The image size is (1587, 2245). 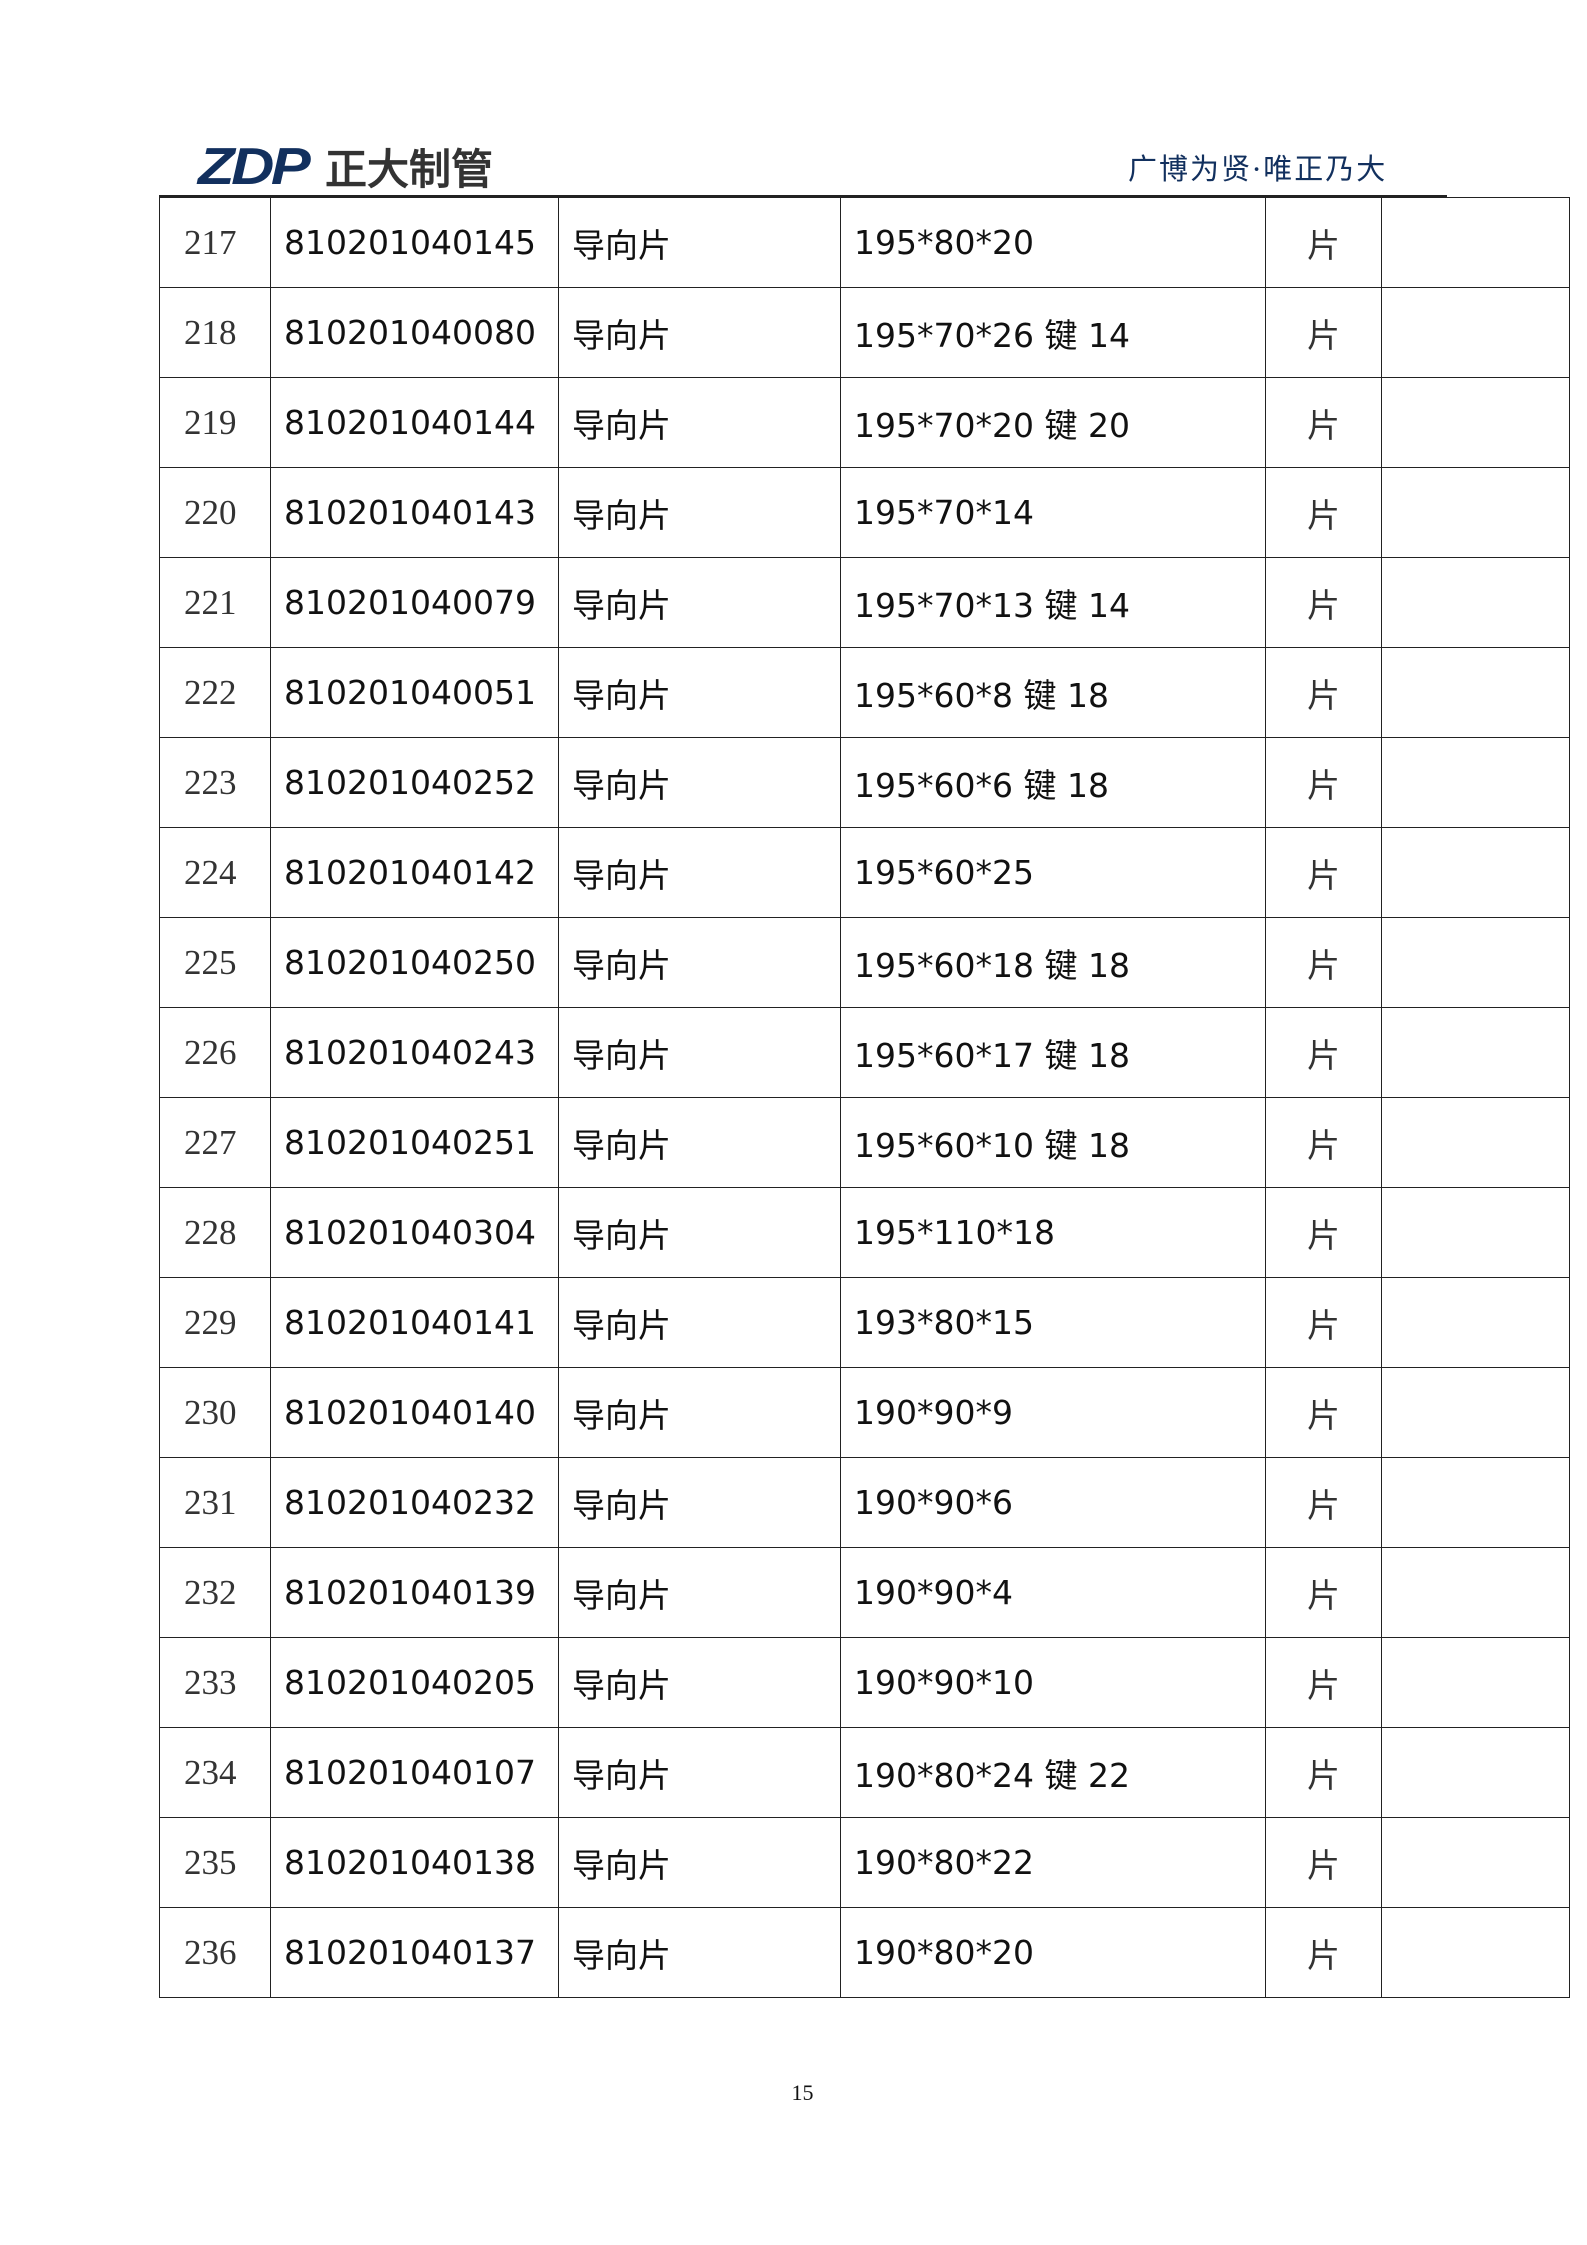 I want to click on part-spec: 195*60*25, so click(x=1053, y=872).